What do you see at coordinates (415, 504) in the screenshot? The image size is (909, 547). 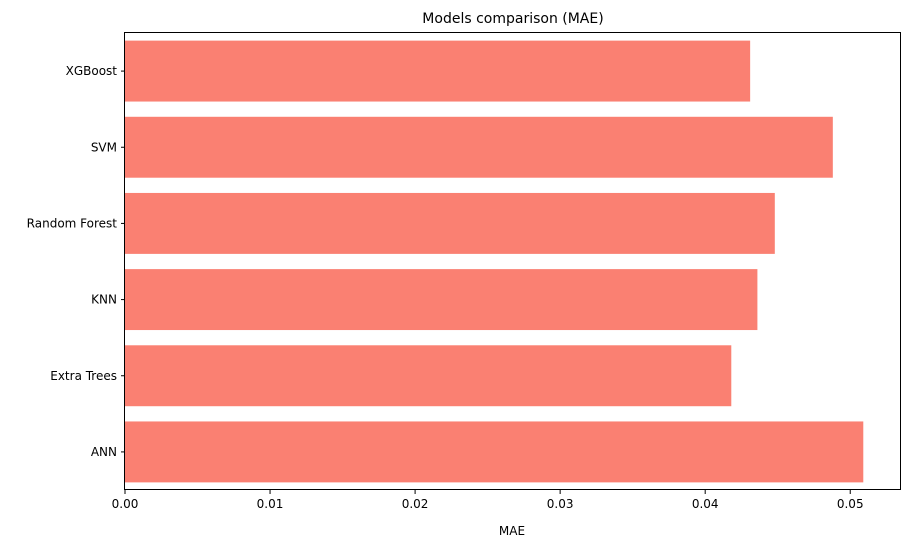 I see `x-tick-label: 0.02` at bounding box center [415, 504].